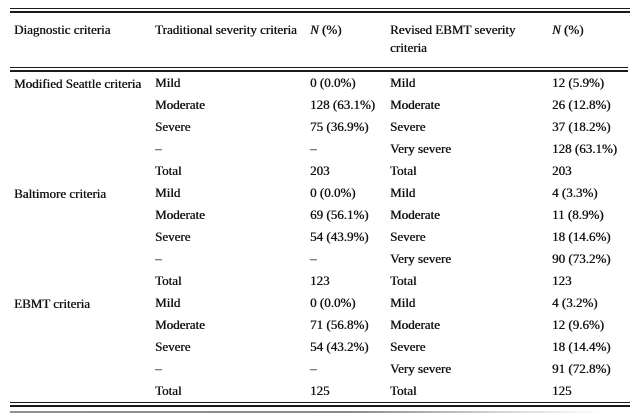 This screenshot has height=413, width=643. I want to click on rev-n-cell: 11 (8.9%), so click(578, 214).